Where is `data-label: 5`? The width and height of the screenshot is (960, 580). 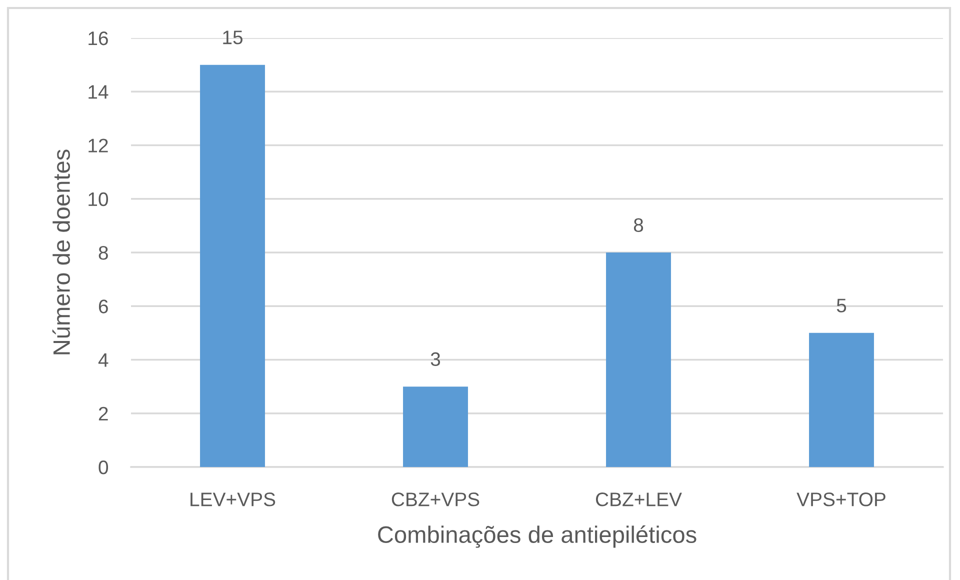 data-label: 5 is located at coordinates (841, 305).